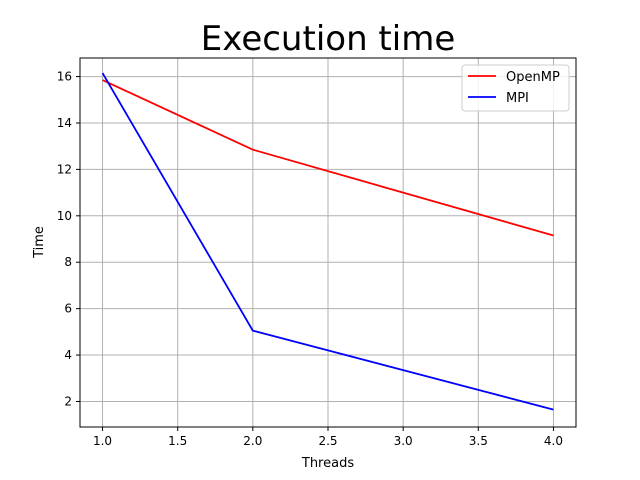 Image resolution: width=640 pixels, height=480 pixels. I want to click on x-tick-label: 4.0, so click(553, 441).